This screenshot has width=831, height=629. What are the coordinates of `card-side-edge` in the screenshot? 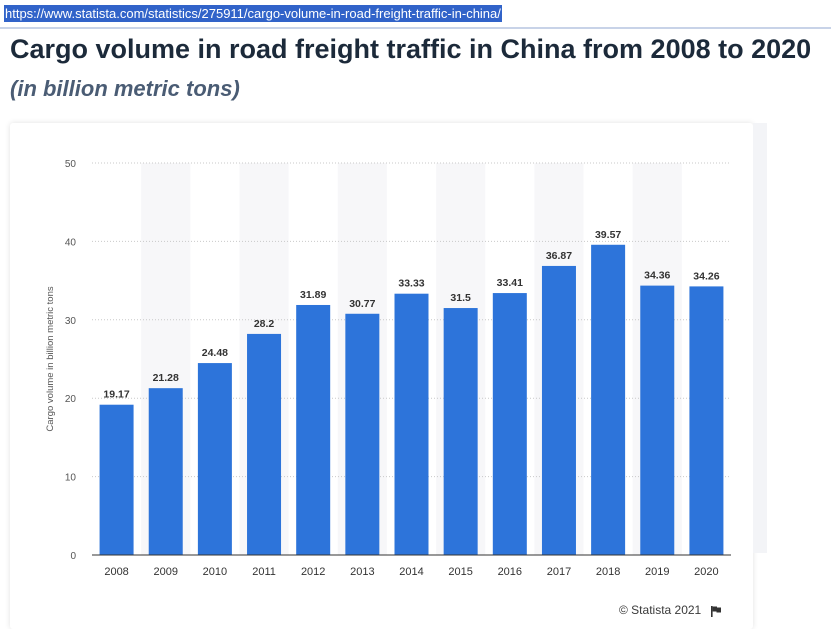 It's located at (760, 338).